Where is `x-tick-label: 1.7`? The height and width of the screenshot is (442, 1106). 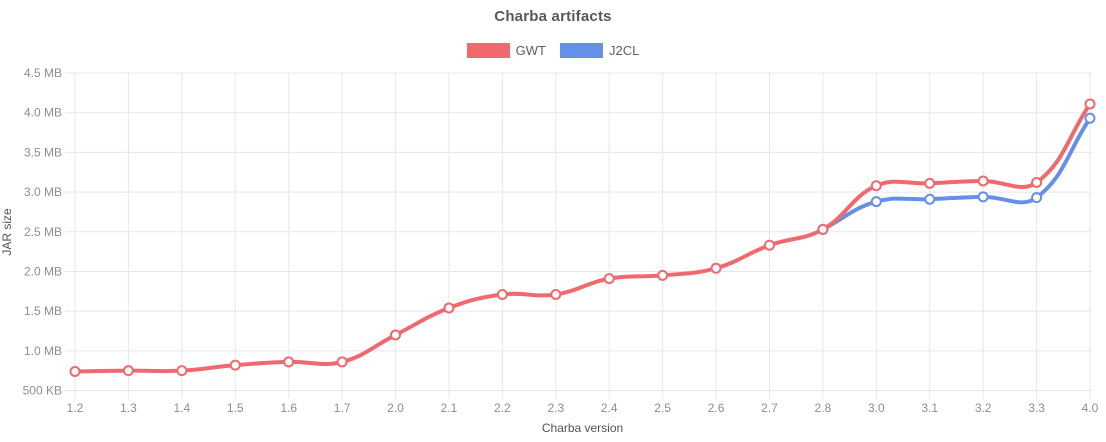 x-tick-label: 1.7 is located at coordinates (342, 408).